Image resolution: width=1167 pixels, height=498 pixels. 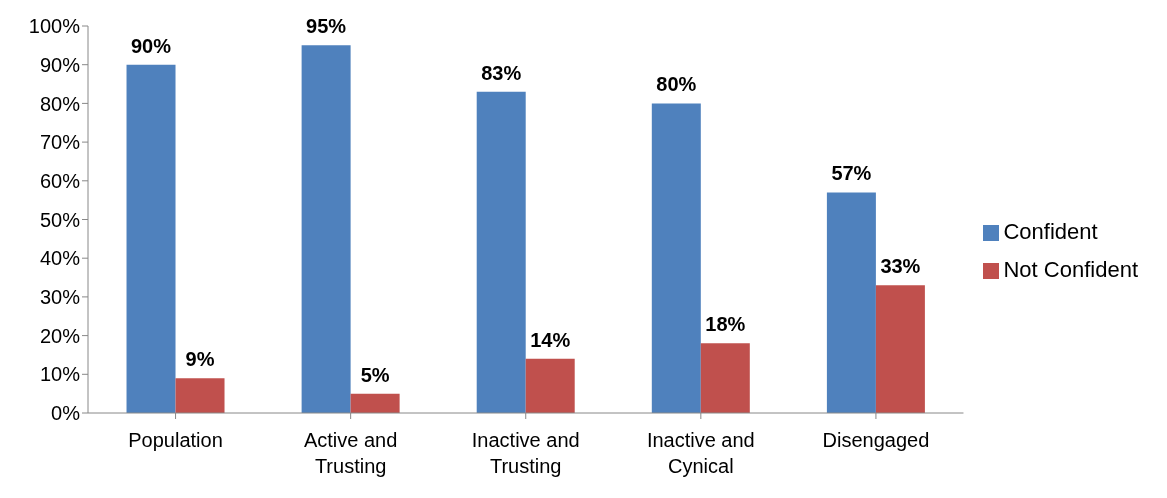 I want to click on y-tick-label: 30%, so click(x=60, y=297).